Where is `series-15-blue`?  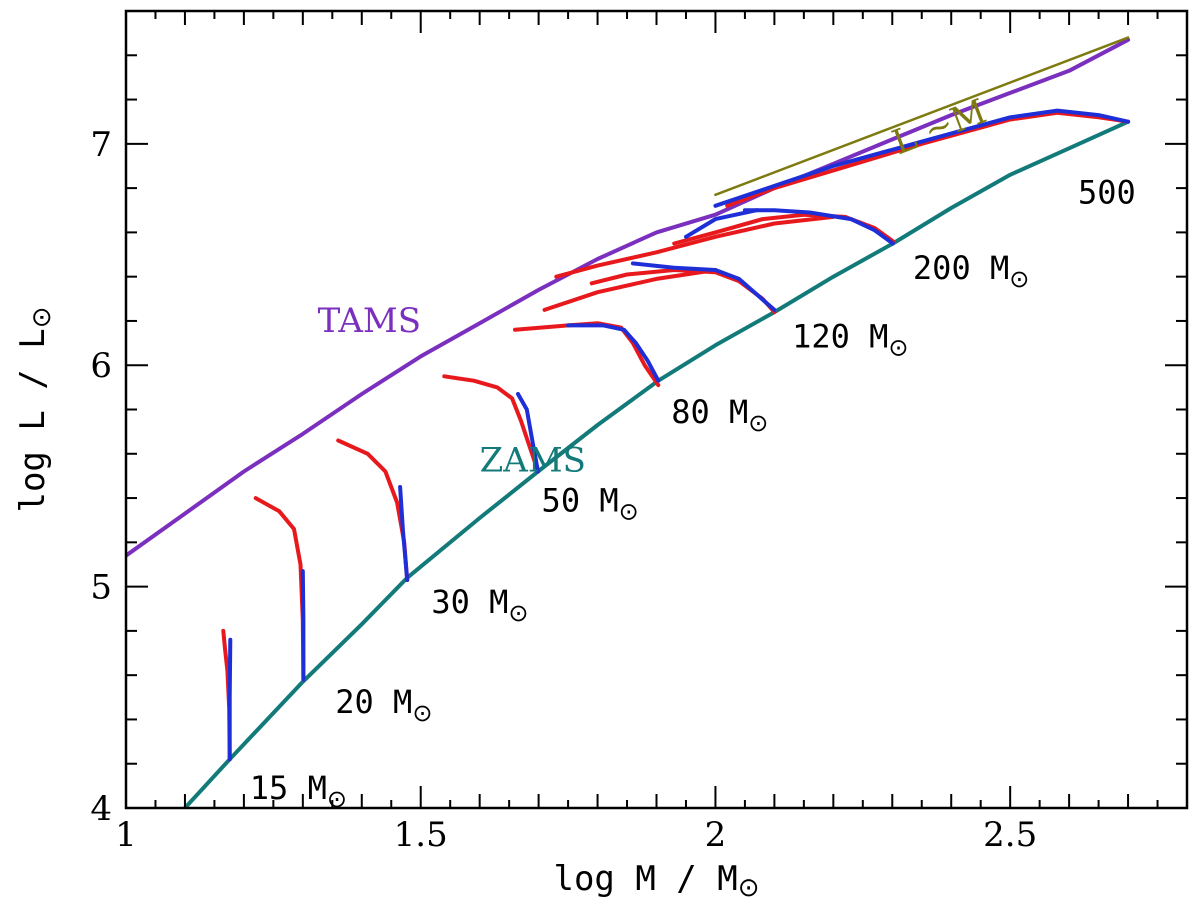 series-15-blue is located at coordinates (230, 699).